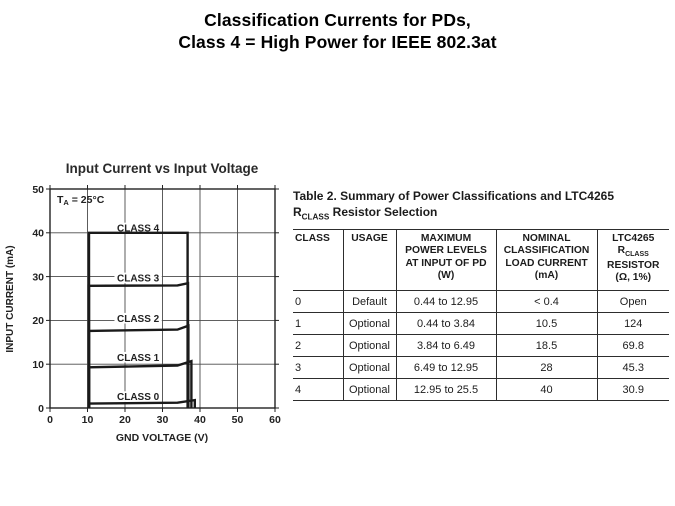  Describe the element at coordinates (337, 42) in the screenshot. I see `slide-title-line2: Class 4 = High Power for IEEE 802.3at` at that location.